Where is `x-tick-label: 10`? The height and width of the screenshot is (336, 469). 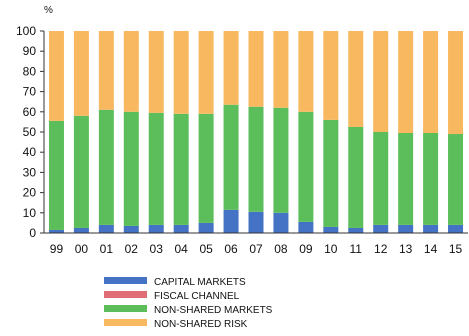 x-tick-label: 10 is located at coordinates (331, 249).